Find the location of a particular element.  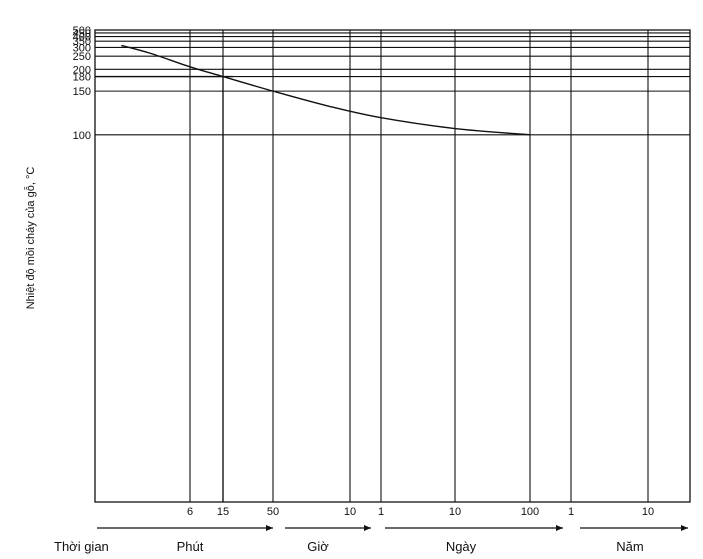

x-tick-label: 50 is located at coordinates (273, 512).